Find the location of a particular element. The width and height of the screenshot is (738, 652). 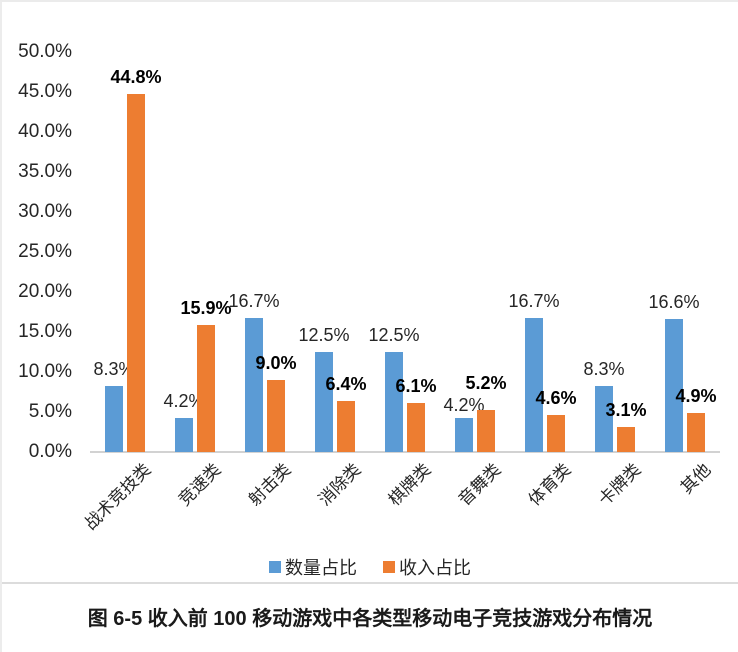

legend-swatch-orange-icon is located at coordinates (389, 567).